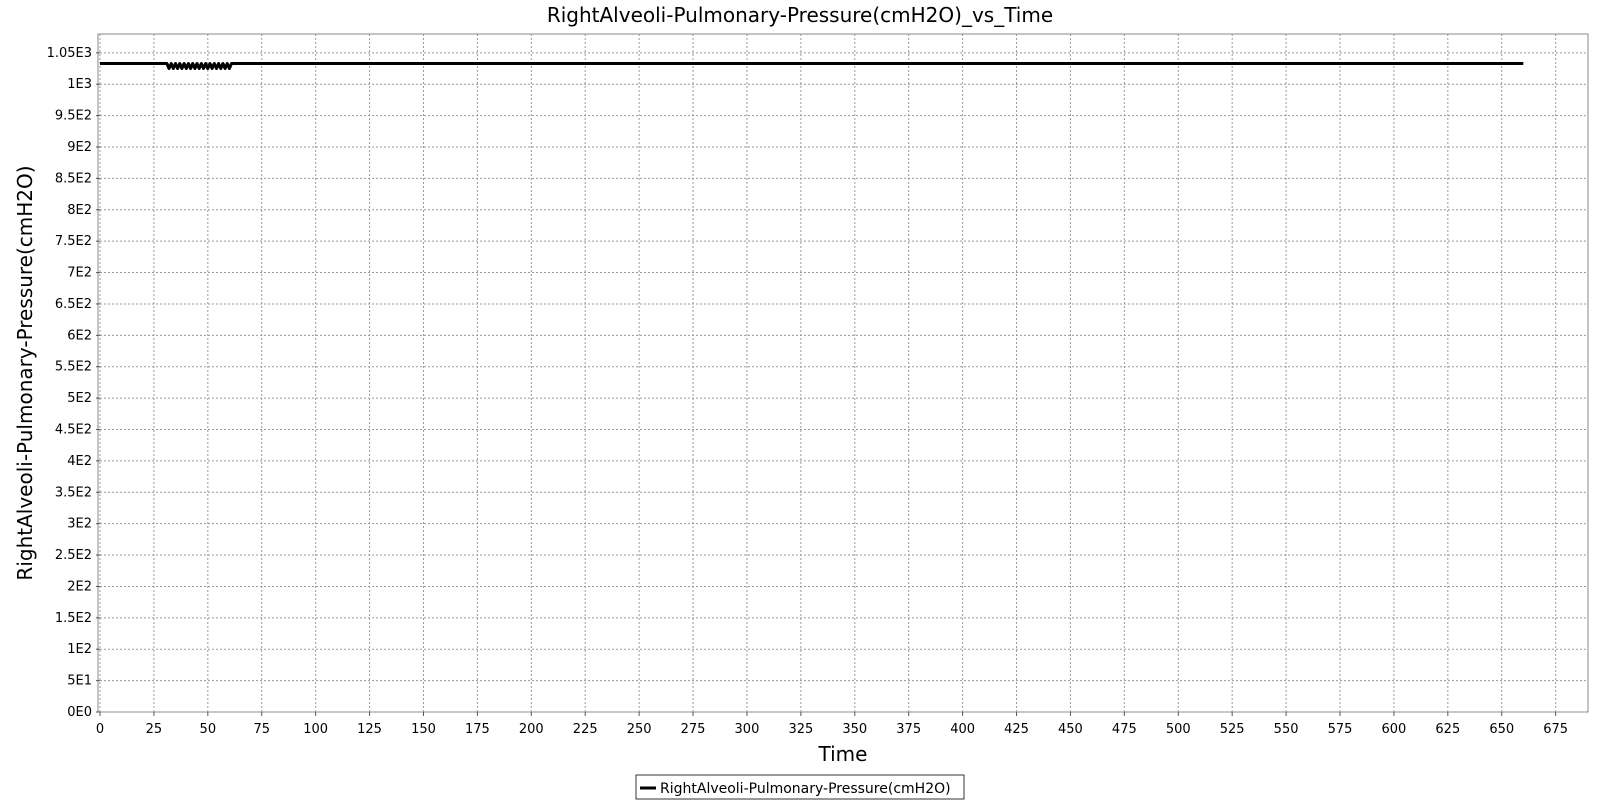 The width and height of the screenshot is (1600, 800). Describe the element at coordinates (908, 729) in the screenshot. I see `x-tick-label: 375` at that location.